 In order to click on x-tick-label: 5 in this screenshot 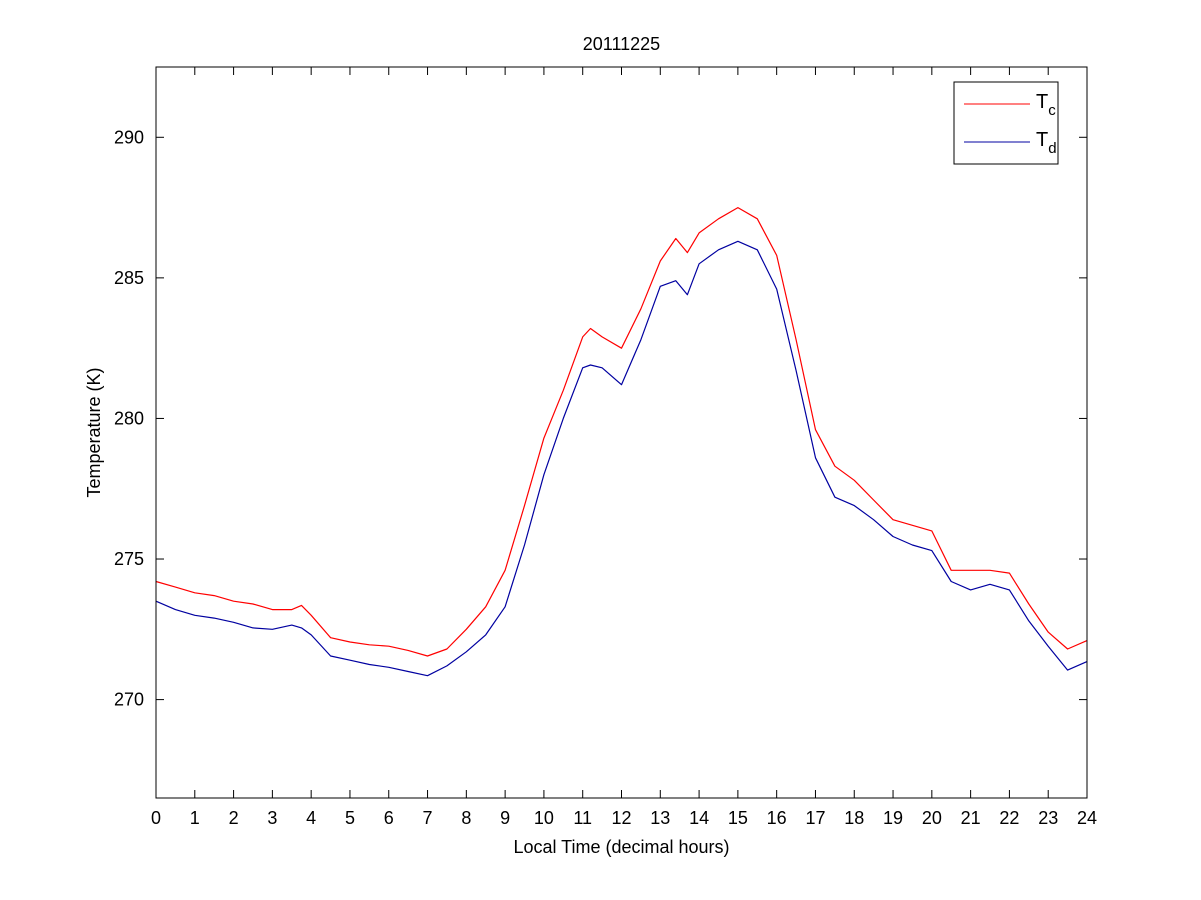, I will do `click(350, 818)`.